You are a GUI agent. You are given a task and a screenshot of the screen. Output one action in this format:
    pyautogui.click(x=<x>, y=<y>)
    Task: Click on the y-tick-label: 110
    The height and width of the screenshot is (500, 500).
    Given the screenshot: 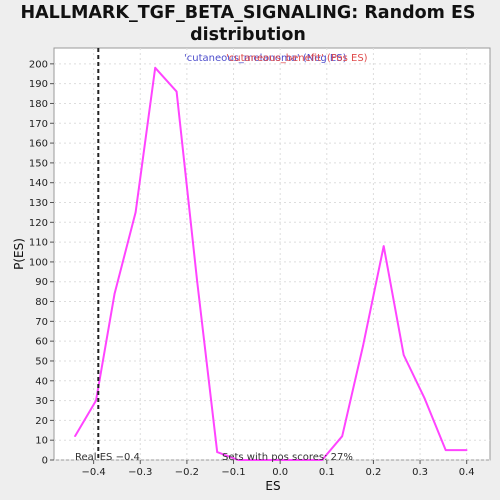 What is the action you would take?
    pyautogui.click(x=38, y=243)
    